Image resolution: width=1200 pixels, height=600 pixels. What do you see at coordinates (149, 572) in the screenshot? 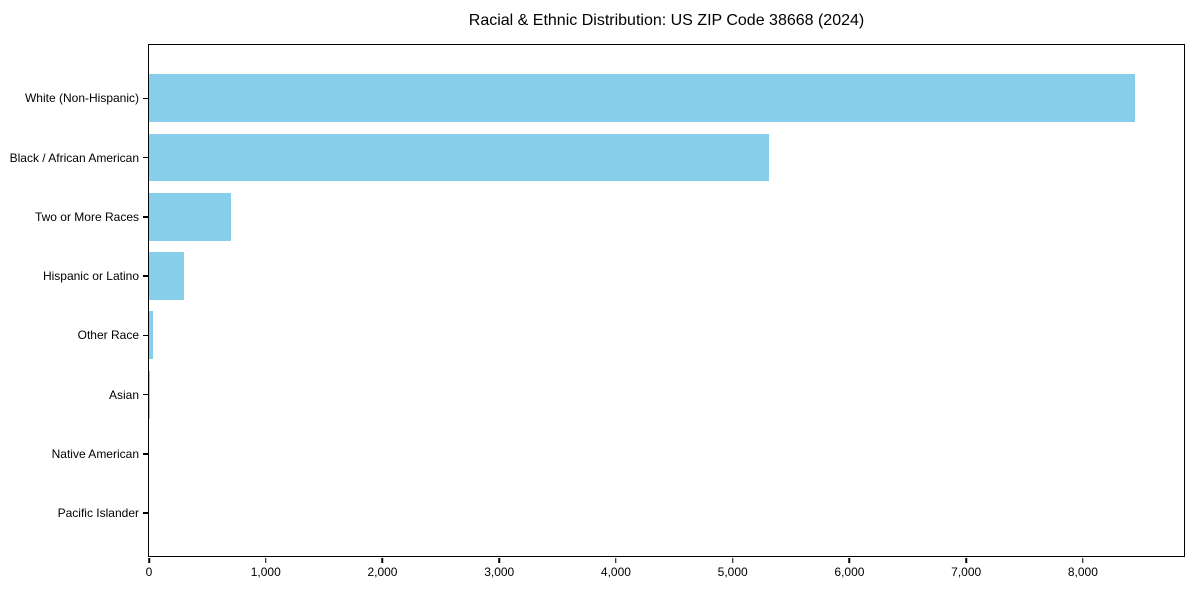
I see `x-tick-label-0: 0` at bounding box center [149, 572].